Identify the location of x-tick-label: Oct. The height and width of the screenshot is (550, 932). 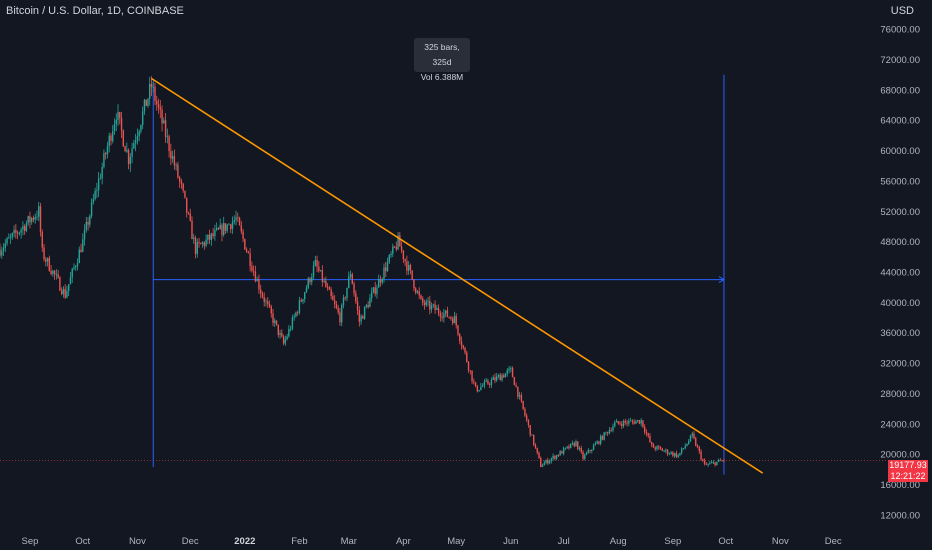
(725, 541).